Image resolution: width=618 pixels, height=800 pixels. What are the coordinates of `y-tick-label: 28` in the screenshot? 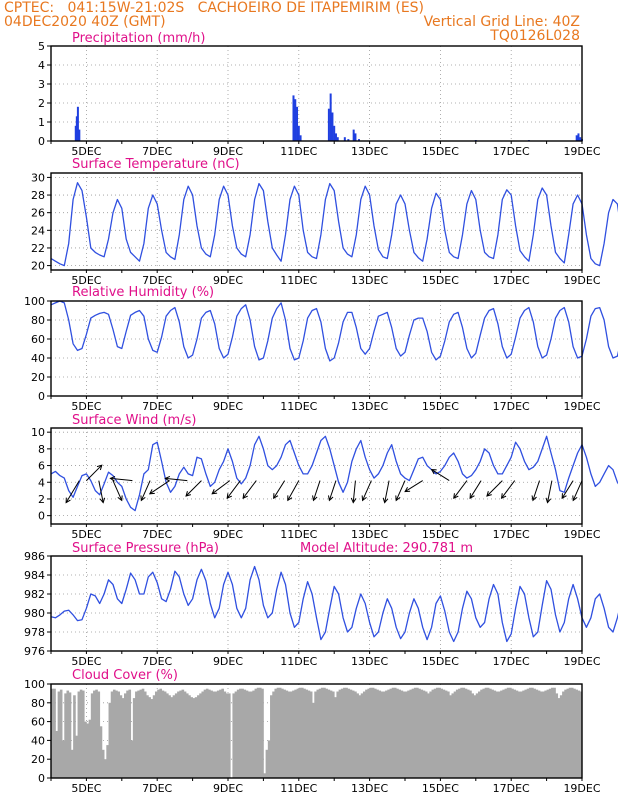 It's located at (38, 195).